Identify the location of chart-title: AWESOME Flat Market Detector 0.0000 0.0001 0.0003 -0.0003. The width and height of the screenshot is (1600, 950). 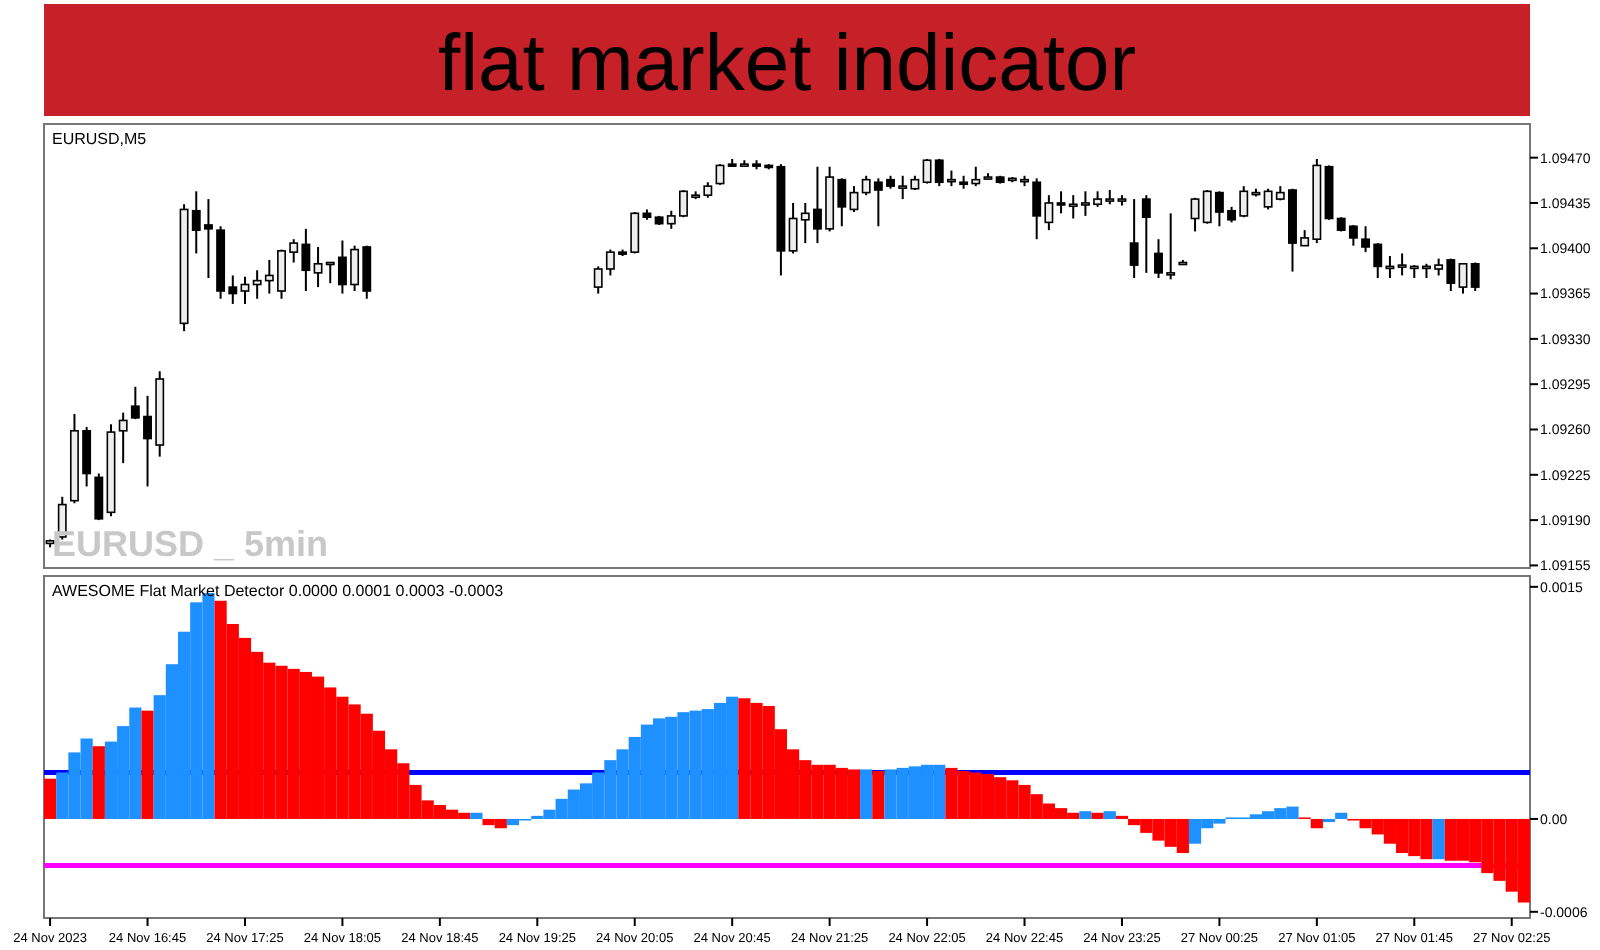
(278, 591).